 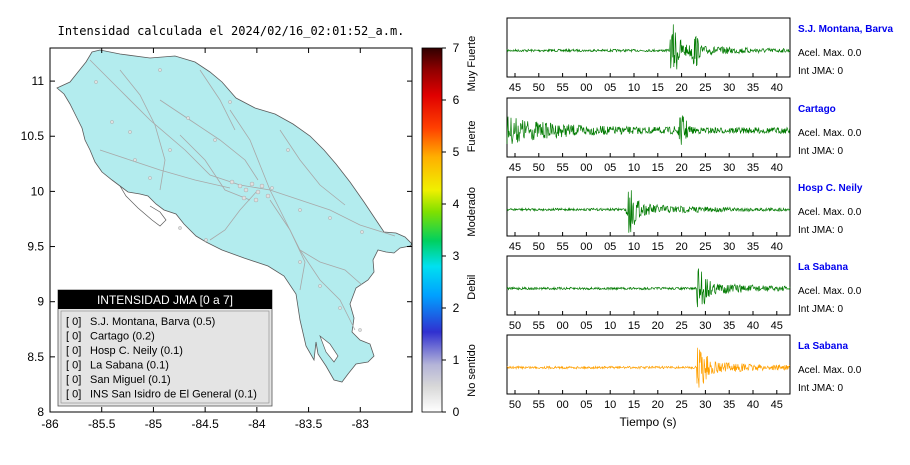 I want to click on legend-item-label: Cartago (0.2), so click(x=122, y=337).